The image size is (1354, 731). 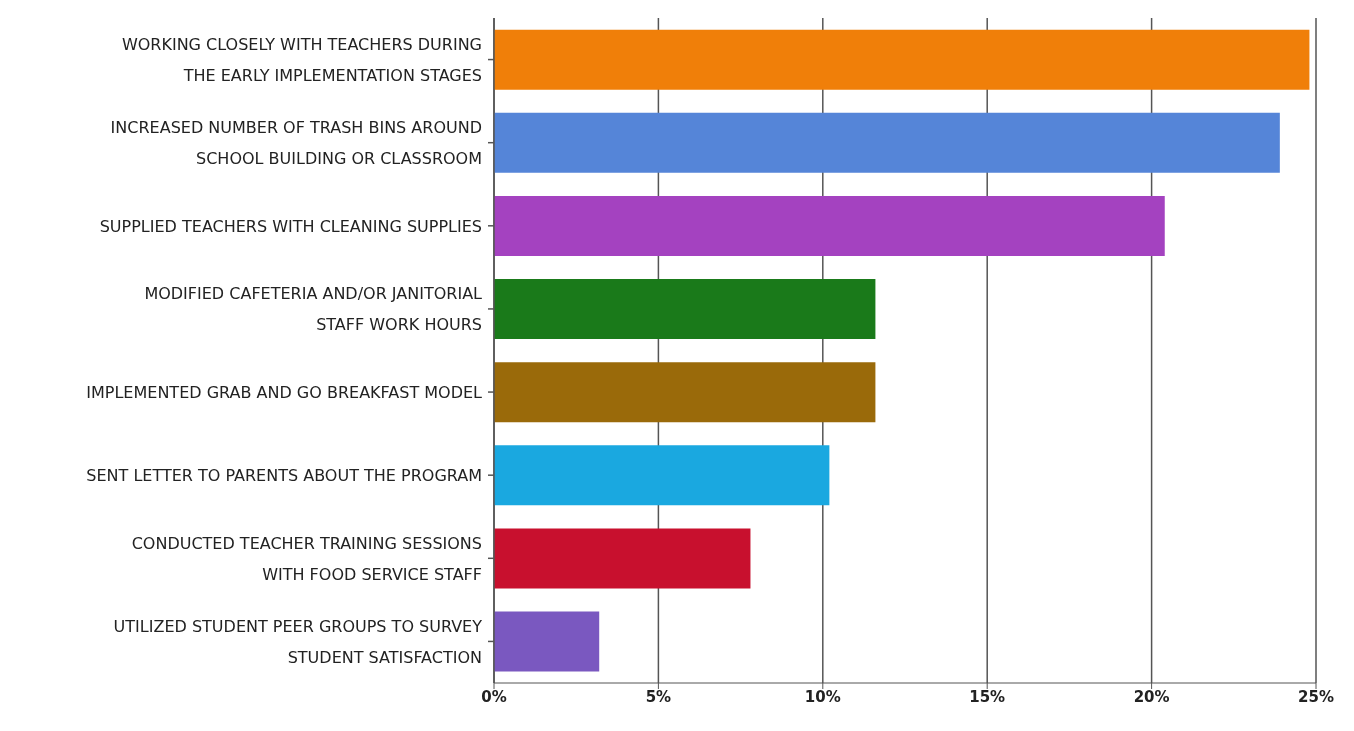 I want to click on x-tick-label: 0%, so click(x=494, y=696).